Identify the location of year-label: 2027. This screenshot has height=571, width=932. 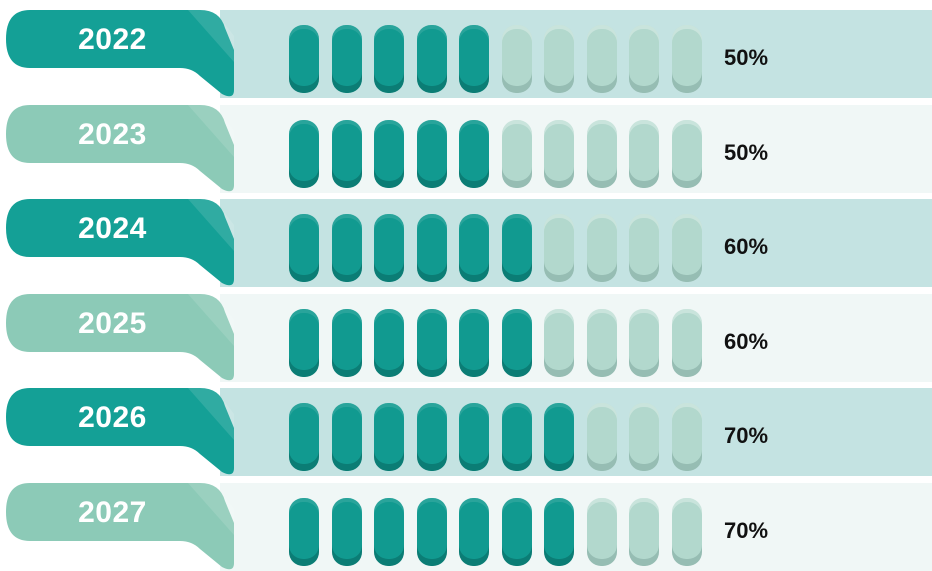
(112, 512).